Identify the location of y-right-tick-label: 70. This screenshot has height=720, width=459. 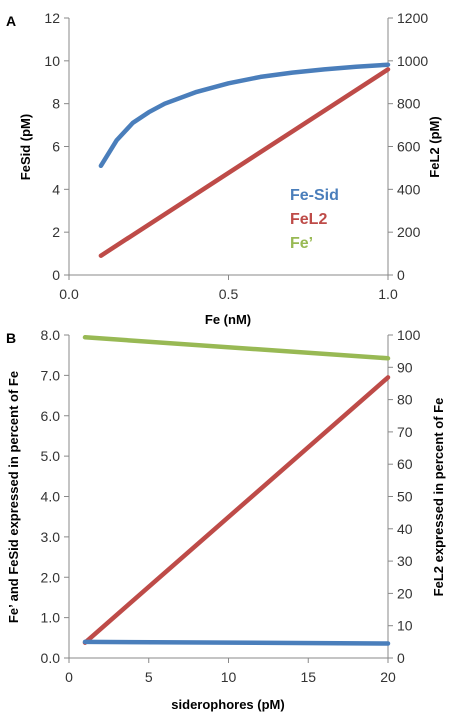
(405, 432).